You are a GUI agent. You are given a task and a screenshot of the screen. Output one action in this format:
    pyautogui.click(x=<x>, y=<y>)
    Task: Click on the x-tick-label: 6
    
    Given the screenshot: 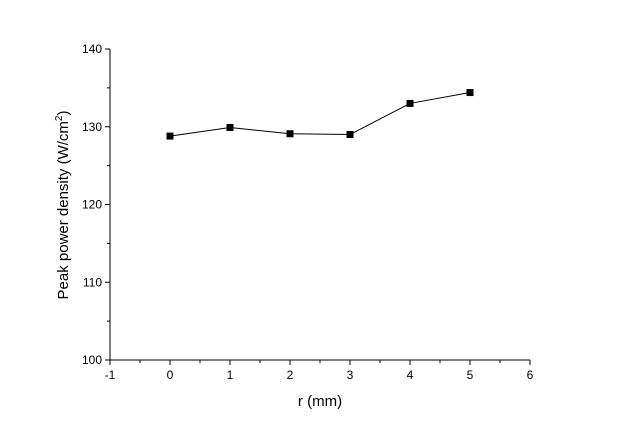 What is the action you would take?
    pyautogui.click(x=530, y=375)
    